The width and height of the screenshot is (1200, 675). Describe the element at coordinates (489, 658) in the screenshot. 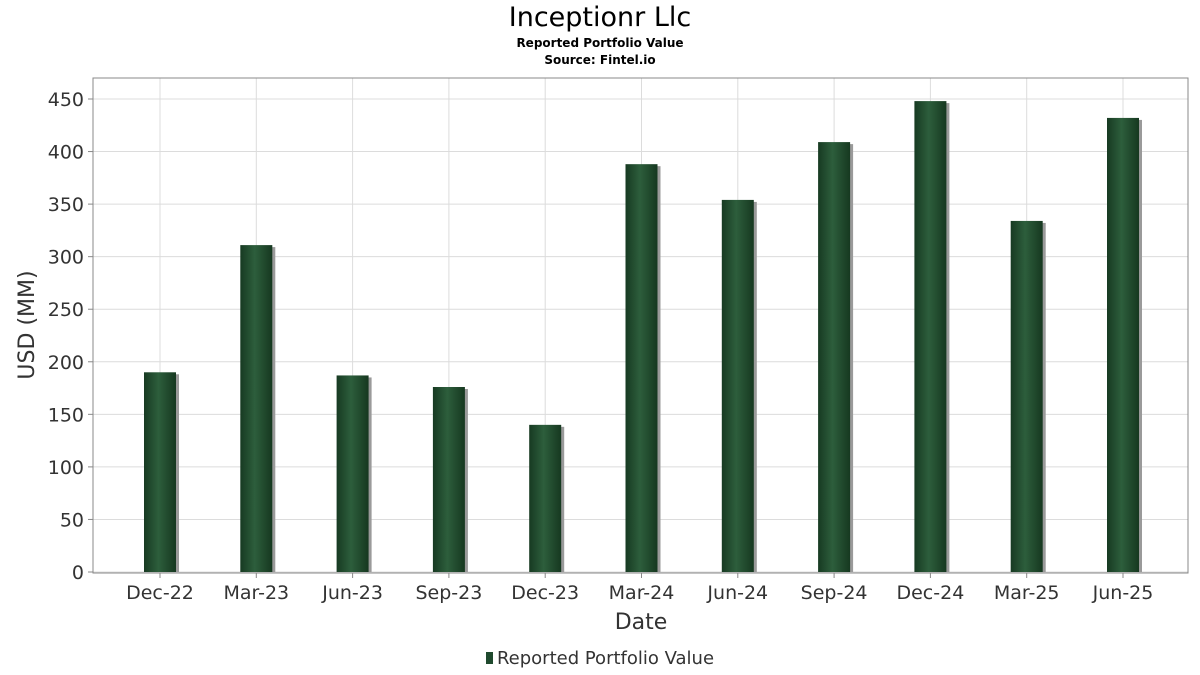

I see `legend-swatch` at that location.